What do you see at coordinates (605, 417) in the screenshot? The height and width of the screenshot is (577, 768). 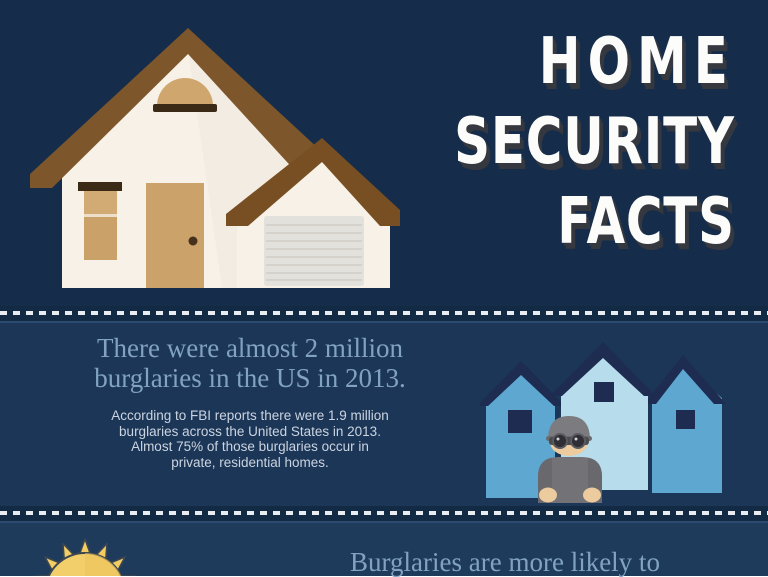 I see `neighborhood-burglar-illustration` at bounding box center [605, 417].